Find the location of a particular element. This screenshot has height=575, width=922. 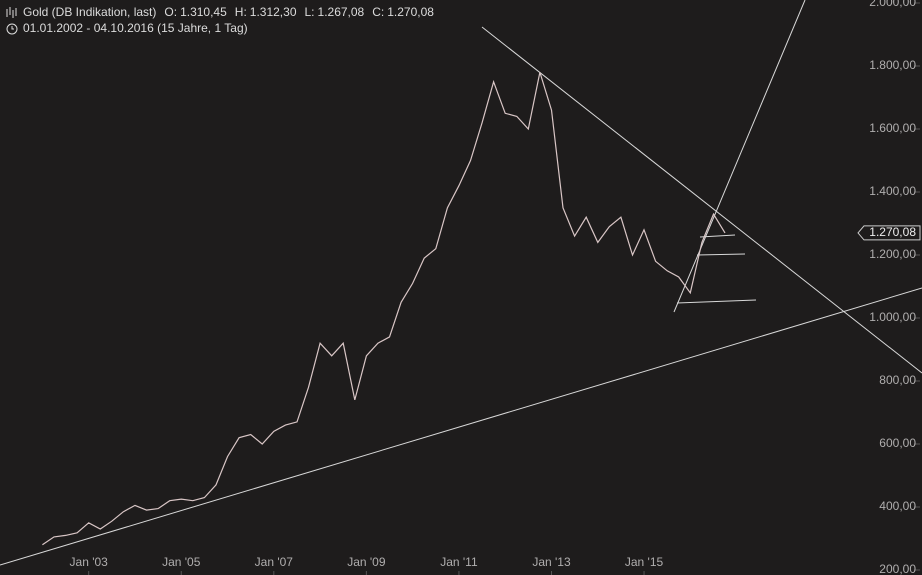

ohlc-value: 1.312,30 is located at coordinates (273, 12).